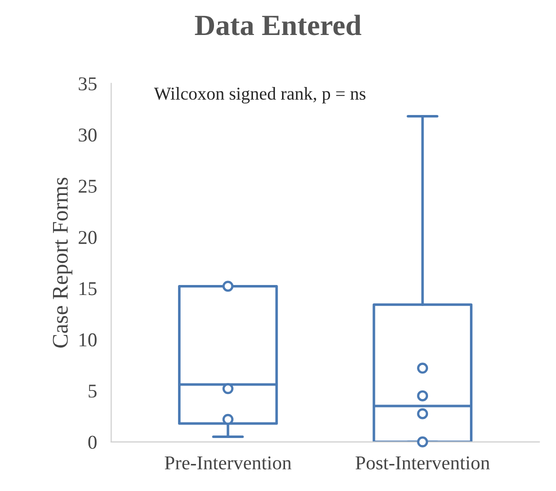  What do you see at coordinates (92, 391) in the screenshot?
I see `y-tick-label: 5` at bounding box center [92, 391].